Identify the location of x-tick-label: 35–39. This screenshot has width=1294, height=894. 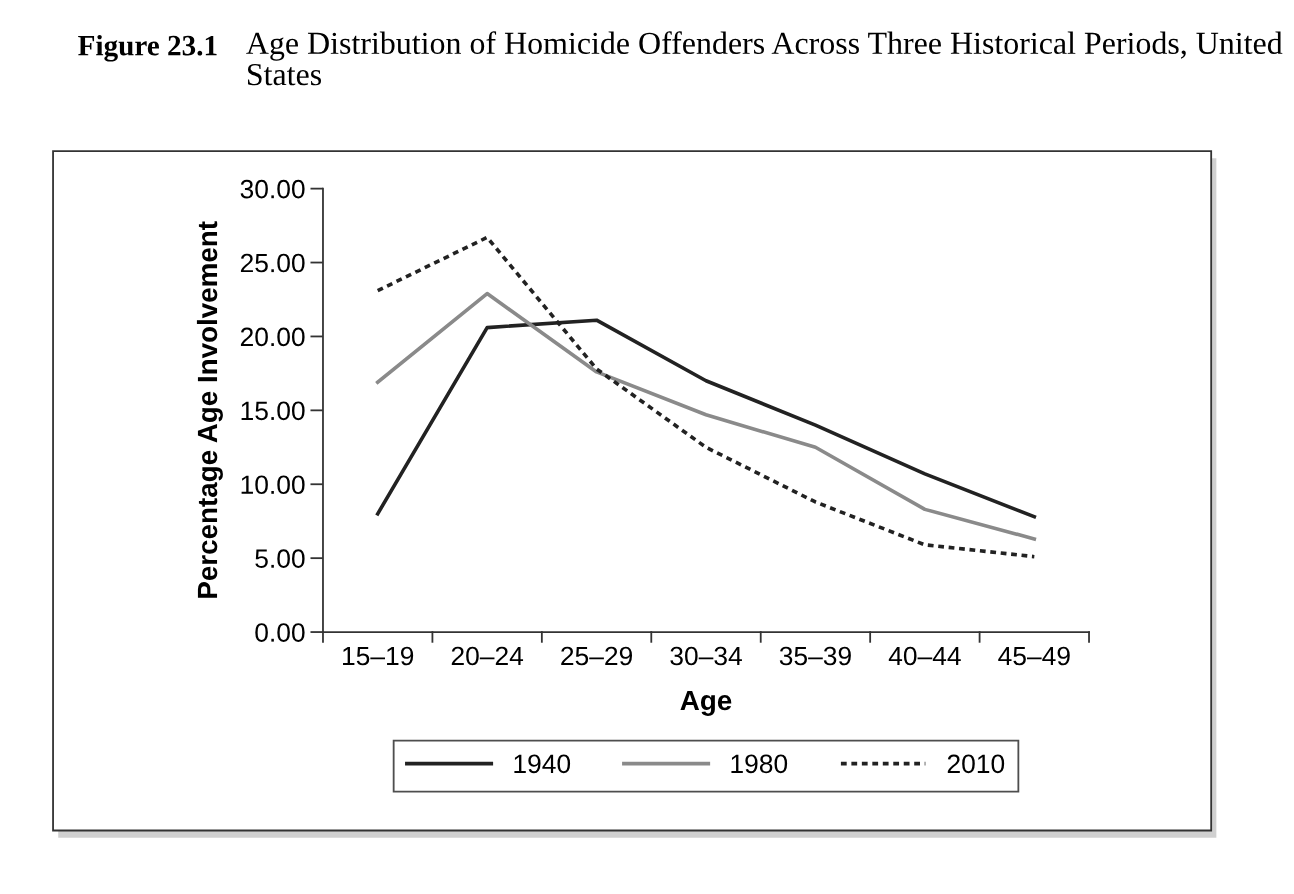
(815, 656).